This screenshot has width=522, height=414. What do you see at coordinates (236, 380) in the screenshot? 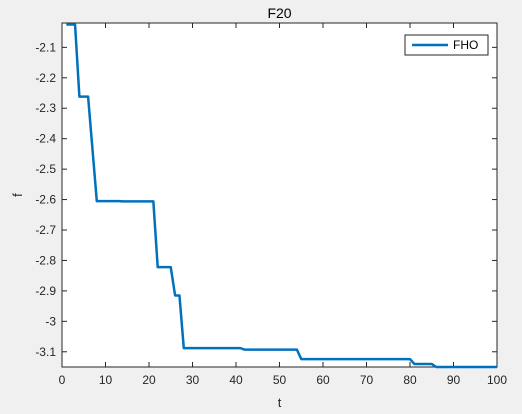
I see `x-tick-label: 40` at bounding box center [236, 380].